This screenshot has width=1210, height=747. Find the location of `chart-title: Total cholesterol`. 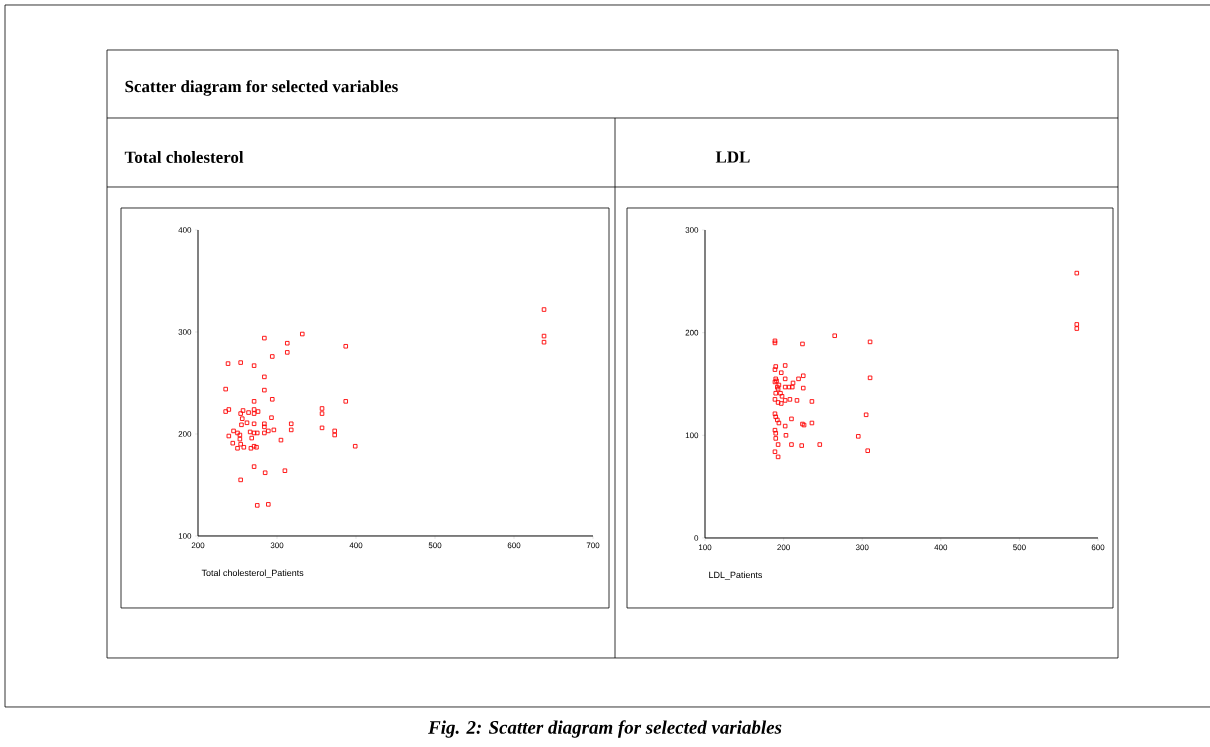

chart-title: Total cholesterol is located at coordinates (184, 157).